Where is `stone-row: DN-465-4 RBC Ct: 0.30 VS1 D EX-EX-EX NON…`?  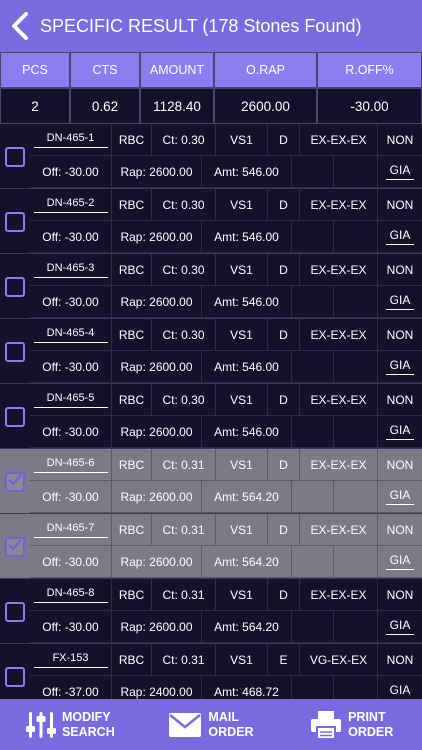 stone-row: DN-465-4 RBC Ct: 0.30 VS1 D EX-EX-EX NON… is located at coordinates (211, 351).